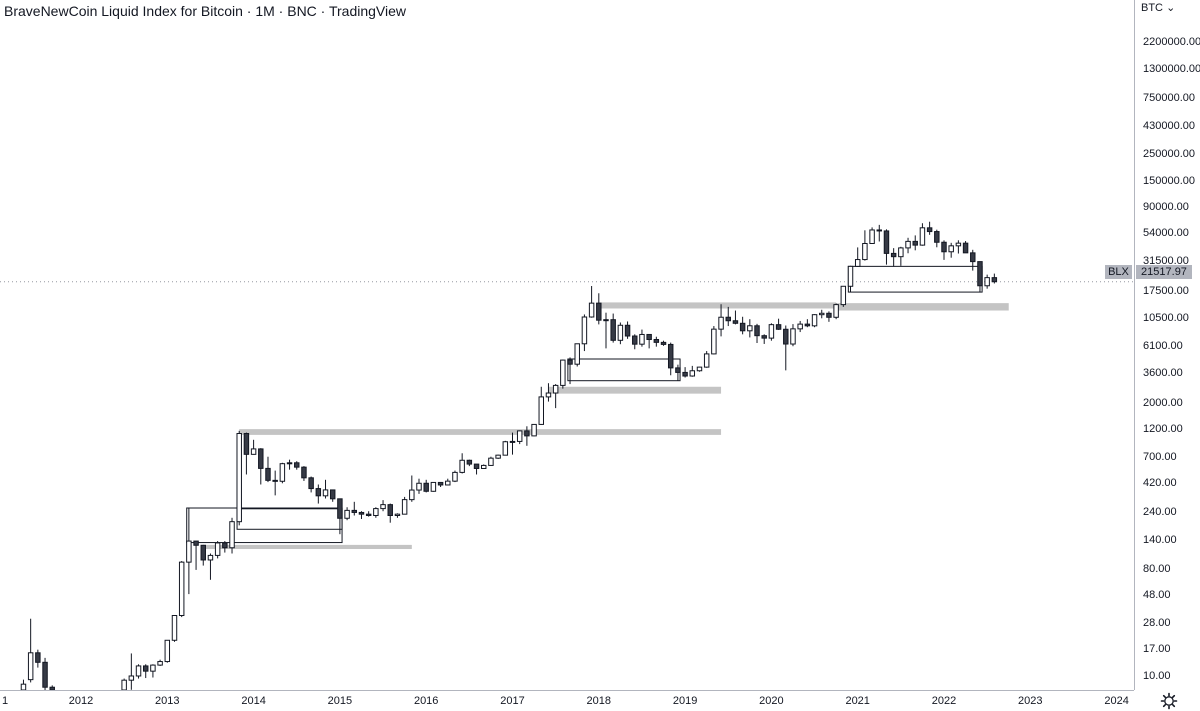 The image size is (1200, 711). Describe the element at coordinates (1171, 42) in the screenshot. I see `price-tick: 2200000.00` at that location.